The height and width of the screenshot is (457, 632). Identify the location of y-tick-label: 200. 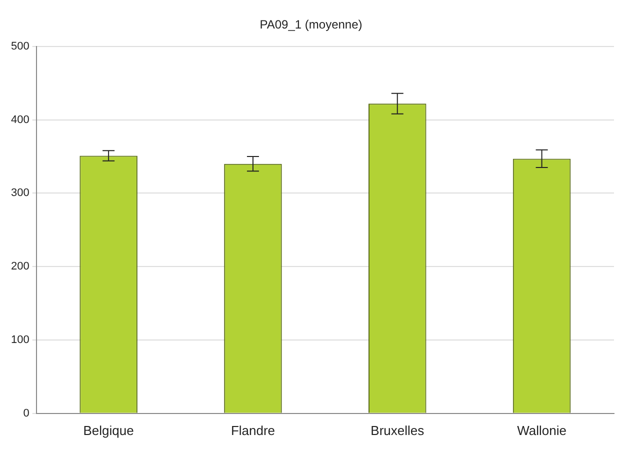
(20, 266).